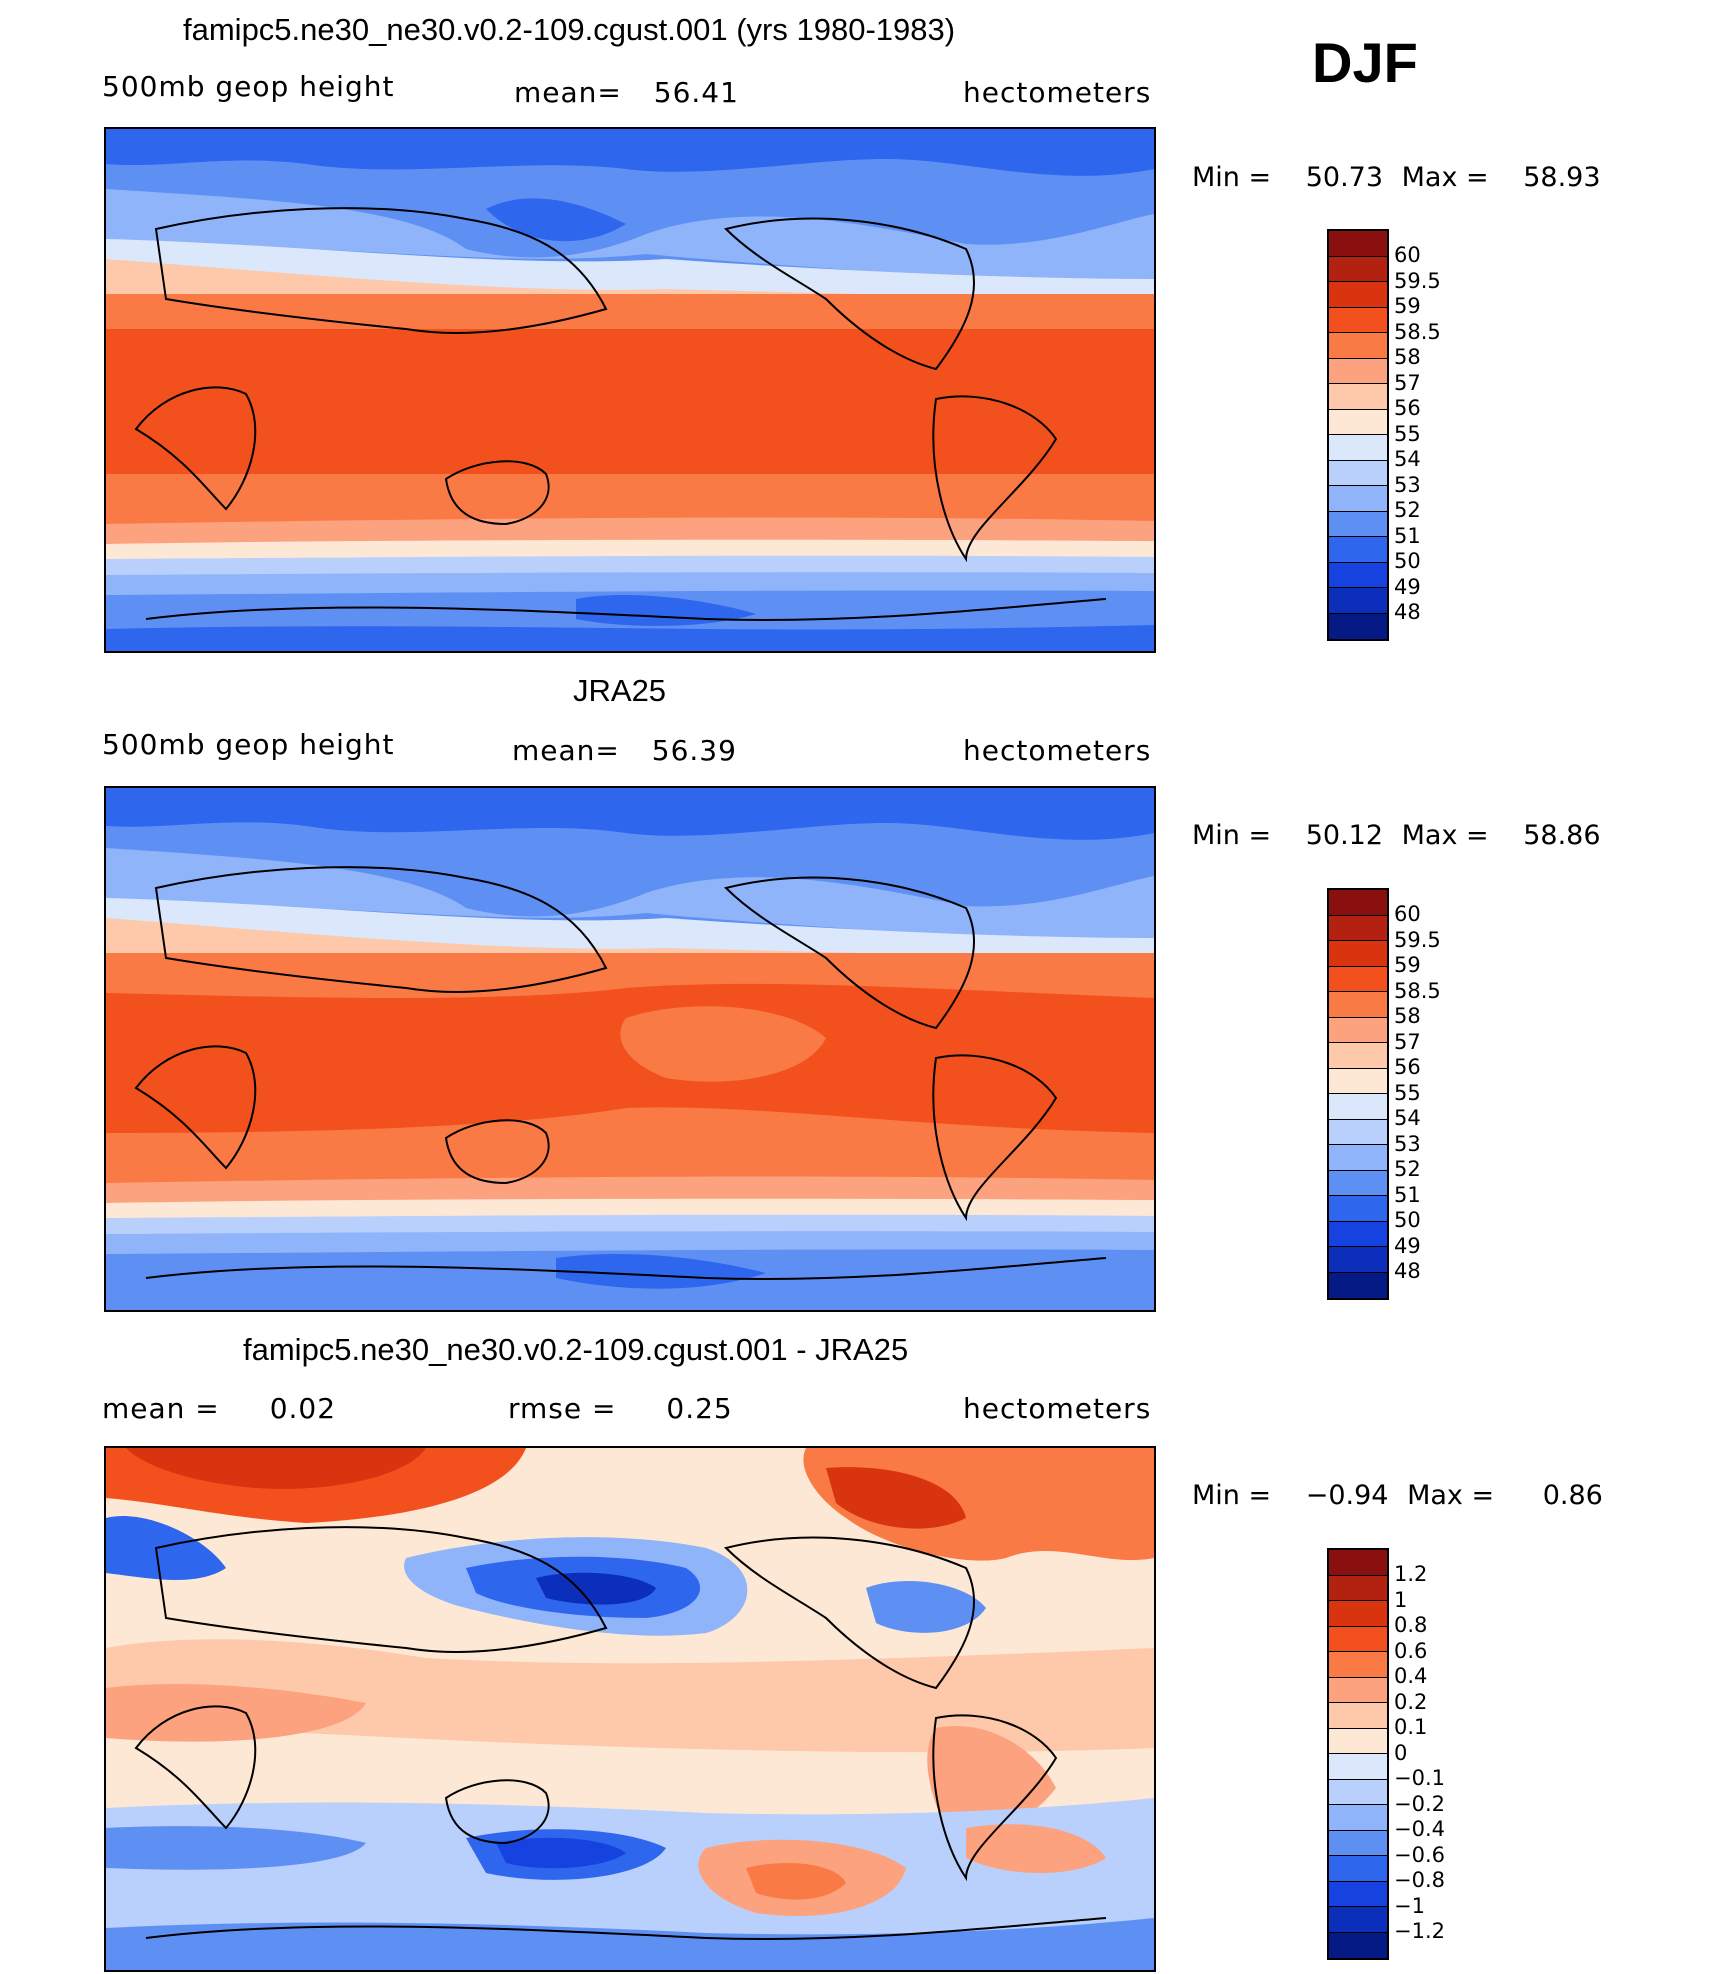 Image resolution: width=1710 pixels, height=1974 pixels. What do you see at coordinates (1407, 587) in the screenshot?
I see `cb1-label: 49` at bounding box center [1407, 587].